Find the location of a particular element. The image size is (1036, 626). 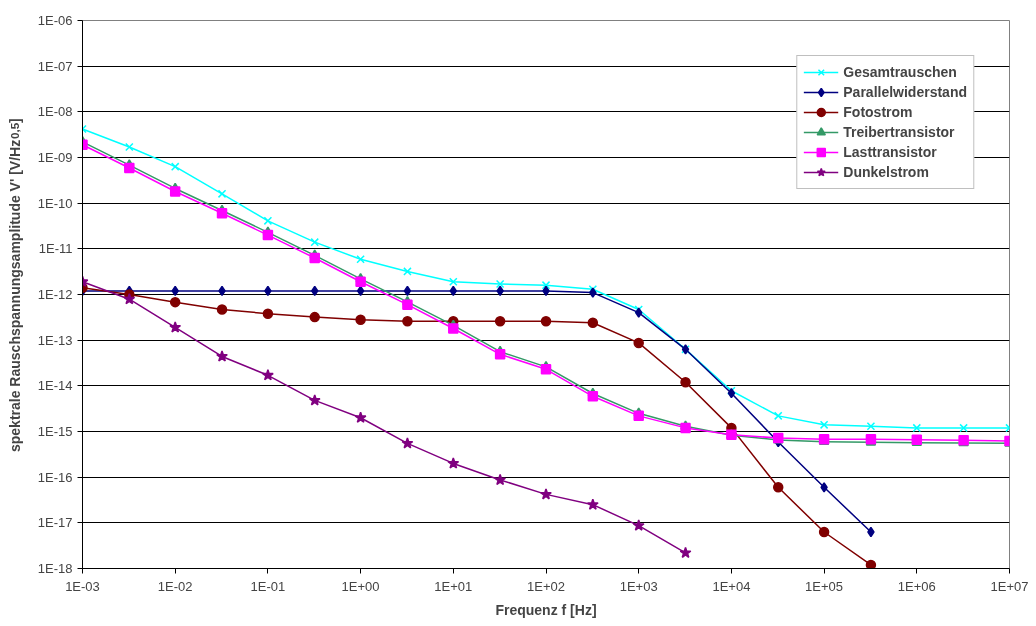

legend-label: Lasttransistor is located at coordinates (890, 152).